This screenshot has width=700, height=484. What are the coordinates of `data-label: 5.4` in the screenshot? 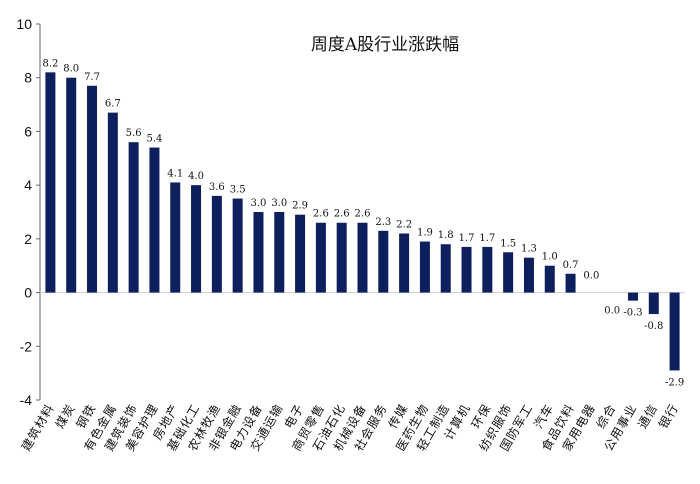 It's located at (154, 139).